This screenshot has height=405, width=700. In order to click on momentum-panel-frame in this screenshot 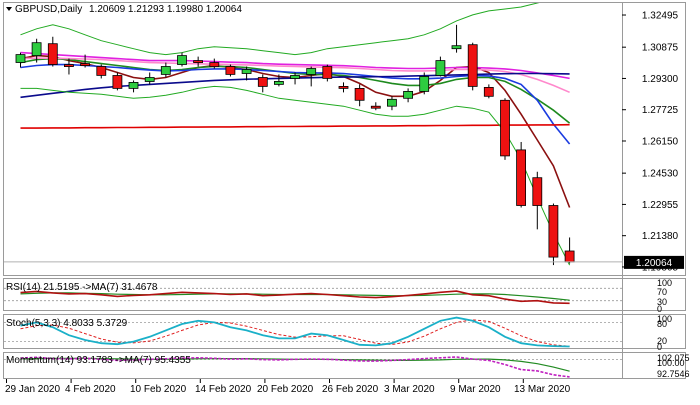, I will do `click(344, 365)`.